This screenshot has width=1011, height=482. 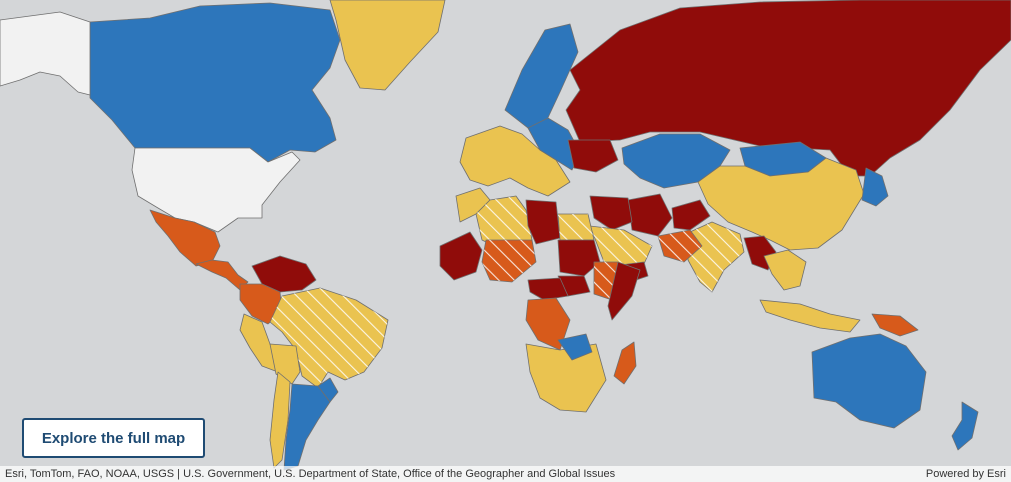 What do you see at coordinates (875, 187) in the screenshot?
I see `country-japan` at bounding box center [875, 187].